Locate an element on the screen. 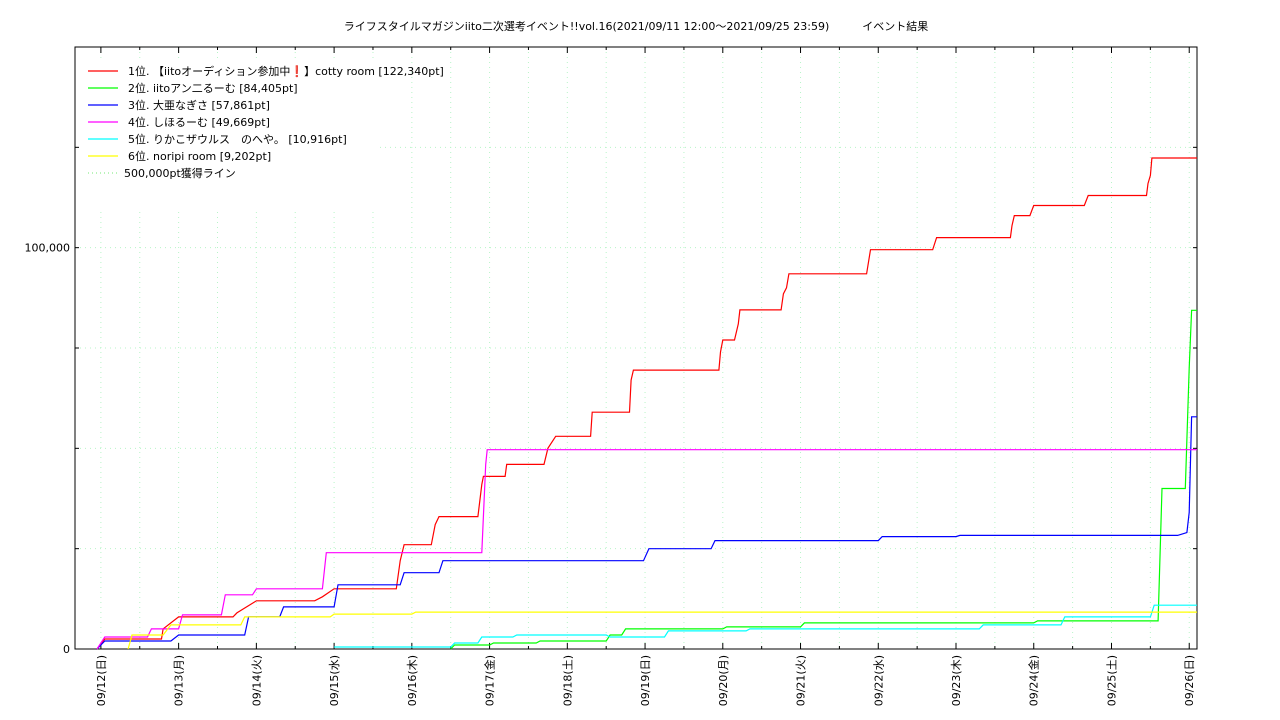 This screenshot has width=1280, height=720. legend-label: 5位. りかこザウルス のへや。 [10,916pt] is located at coordinates (237, 139).